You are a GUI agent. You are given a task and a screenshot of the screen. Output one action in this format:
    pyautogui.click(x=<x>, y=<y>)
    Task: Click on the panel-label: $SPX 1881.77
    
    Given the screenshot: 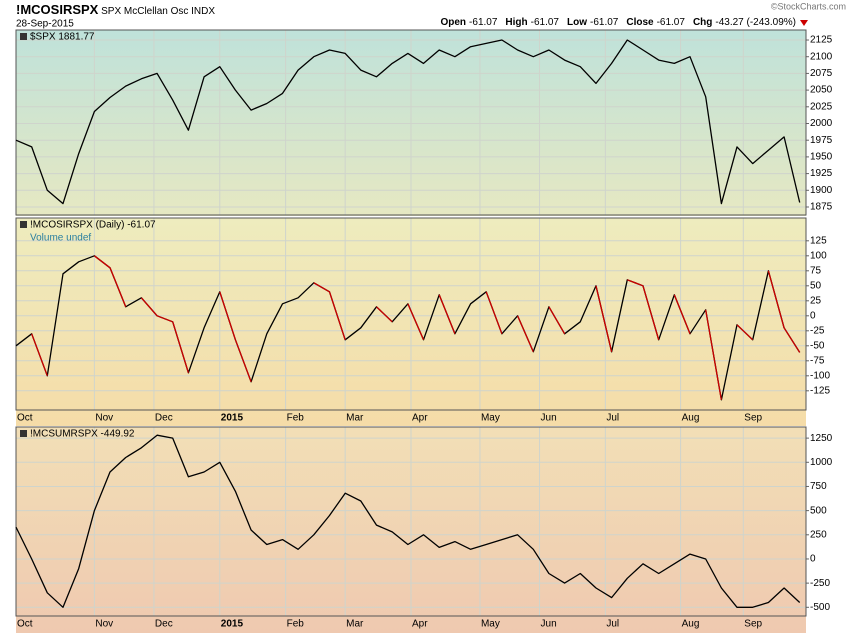 What is the action you would take?
    pyautogui.click(x=62, y=37)
    